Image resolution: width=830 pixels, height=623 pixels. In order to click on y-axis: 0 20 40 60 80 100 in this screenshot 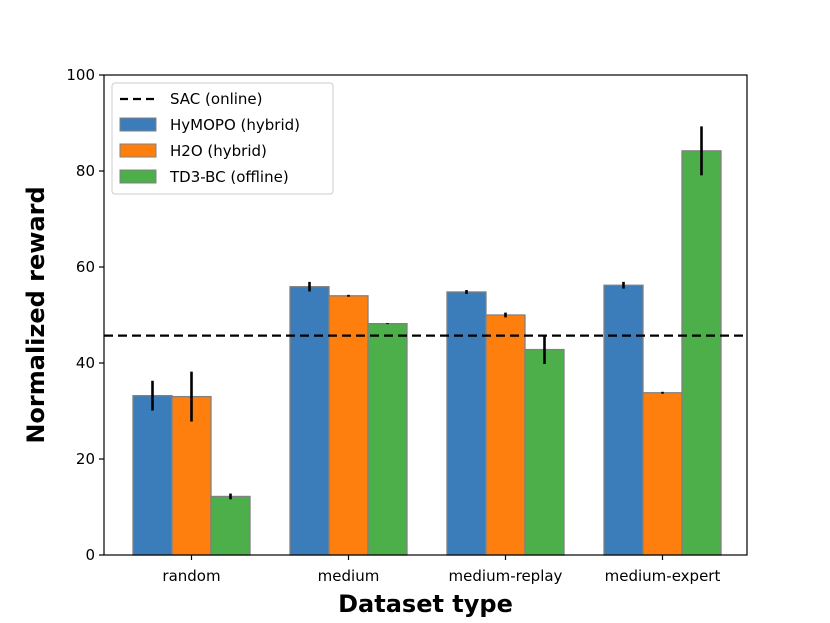, I will do `click(85, 315)`.